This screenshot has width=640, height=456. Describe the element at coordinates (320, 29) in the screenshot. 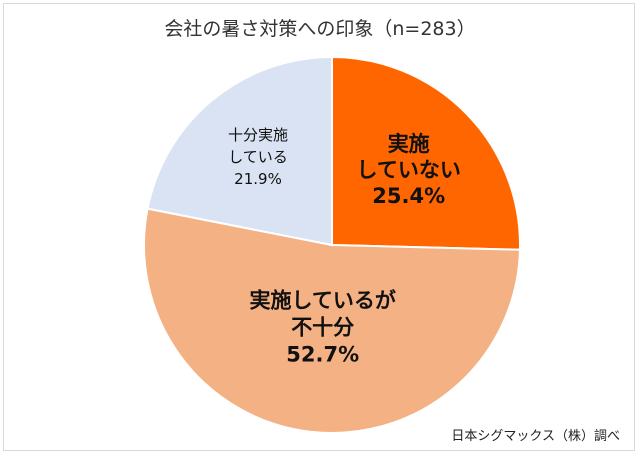

I see `chart-title: 会社の暑さ対策への印象（n=283）` at that location.